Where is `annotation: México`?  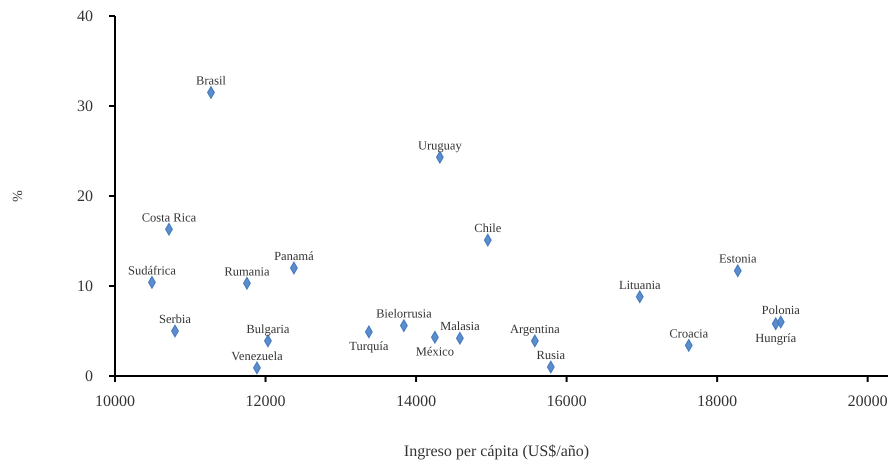
annotation: México is located at coordinates (435, 351).